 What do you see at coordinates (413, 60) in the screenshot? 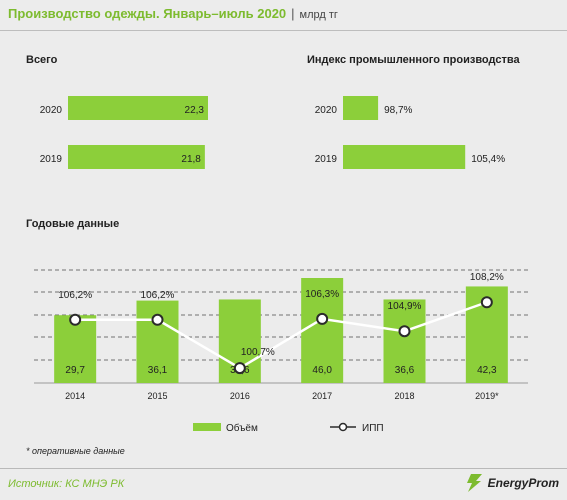
I see `ipp-chart-title: Индекс промышленного производства` at bounding box center [413, 60].